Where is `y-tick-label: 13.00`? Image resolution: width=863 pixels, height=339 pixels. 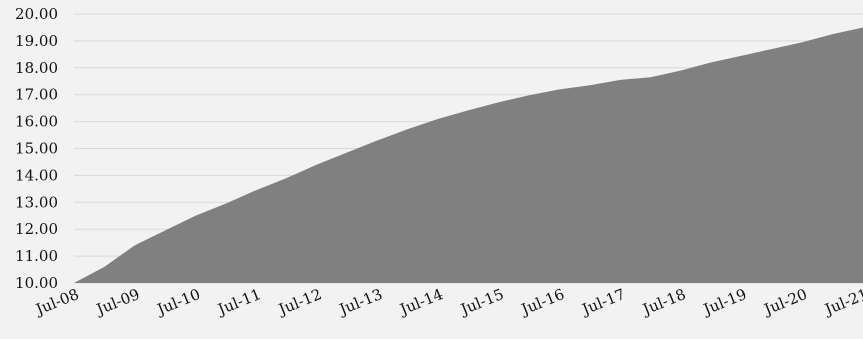 y-tick-label: 13.00 is located at coordinates (36, 202).